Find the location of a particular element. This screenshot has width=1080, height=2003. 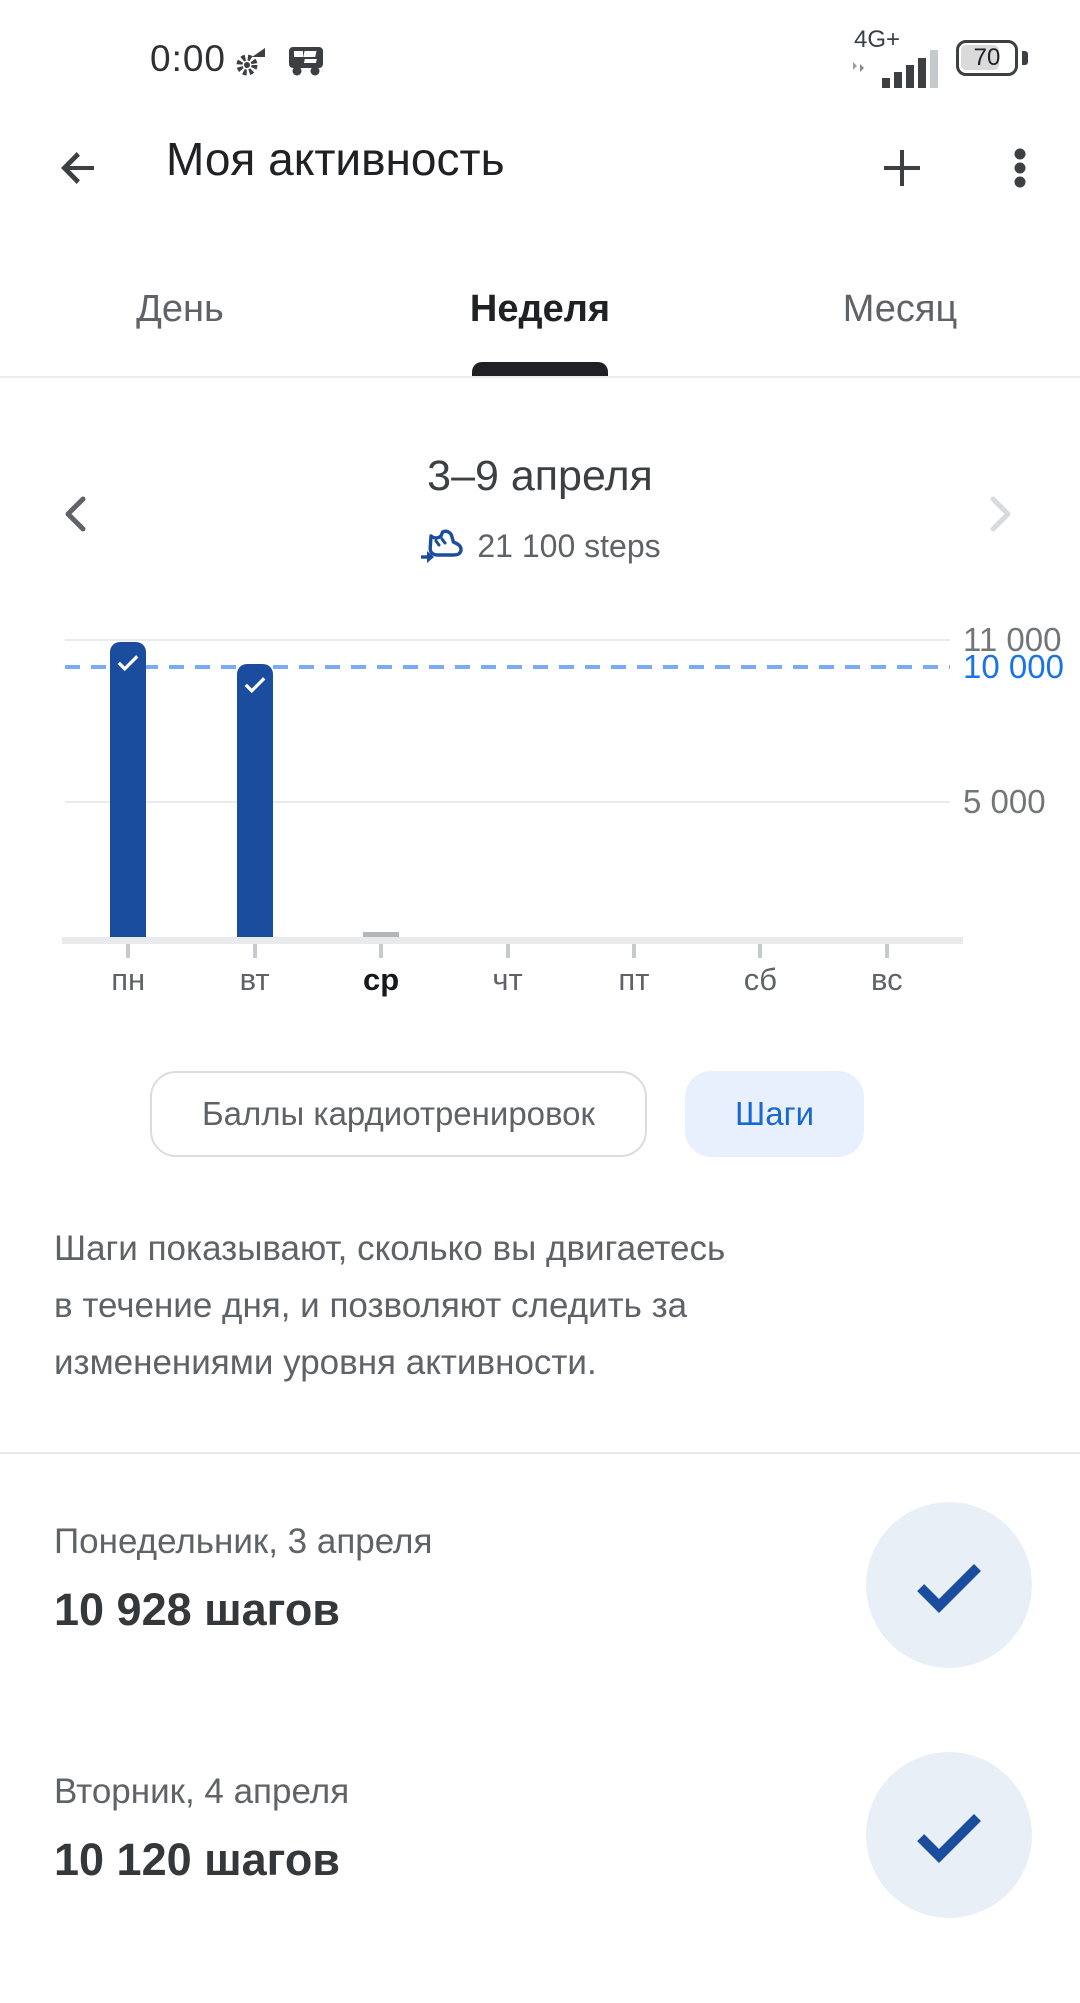

chip-label: Шаги is located at coordinates (774, 1113).